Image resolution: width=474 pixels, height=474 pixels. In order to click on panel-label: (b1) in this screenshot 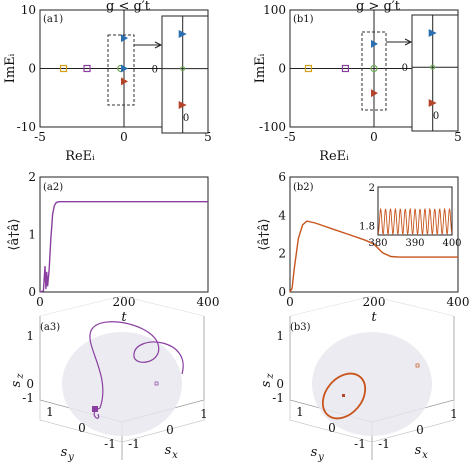, I will do `click(303, 19)`.